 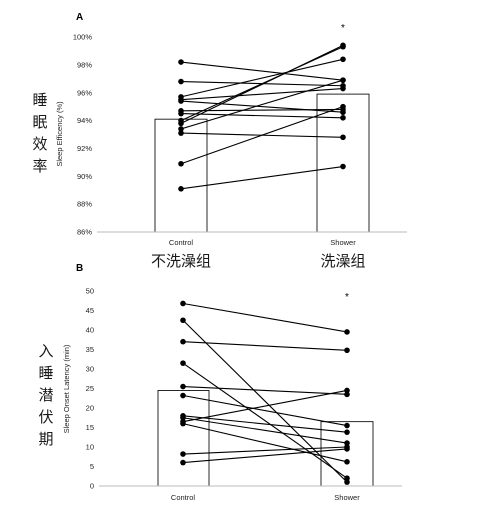 What do you see at coordinates (45, 417) in the screenshot?
I see `panel-b-ylabel-cn-char: 伏` at bounding box center [45, 417].